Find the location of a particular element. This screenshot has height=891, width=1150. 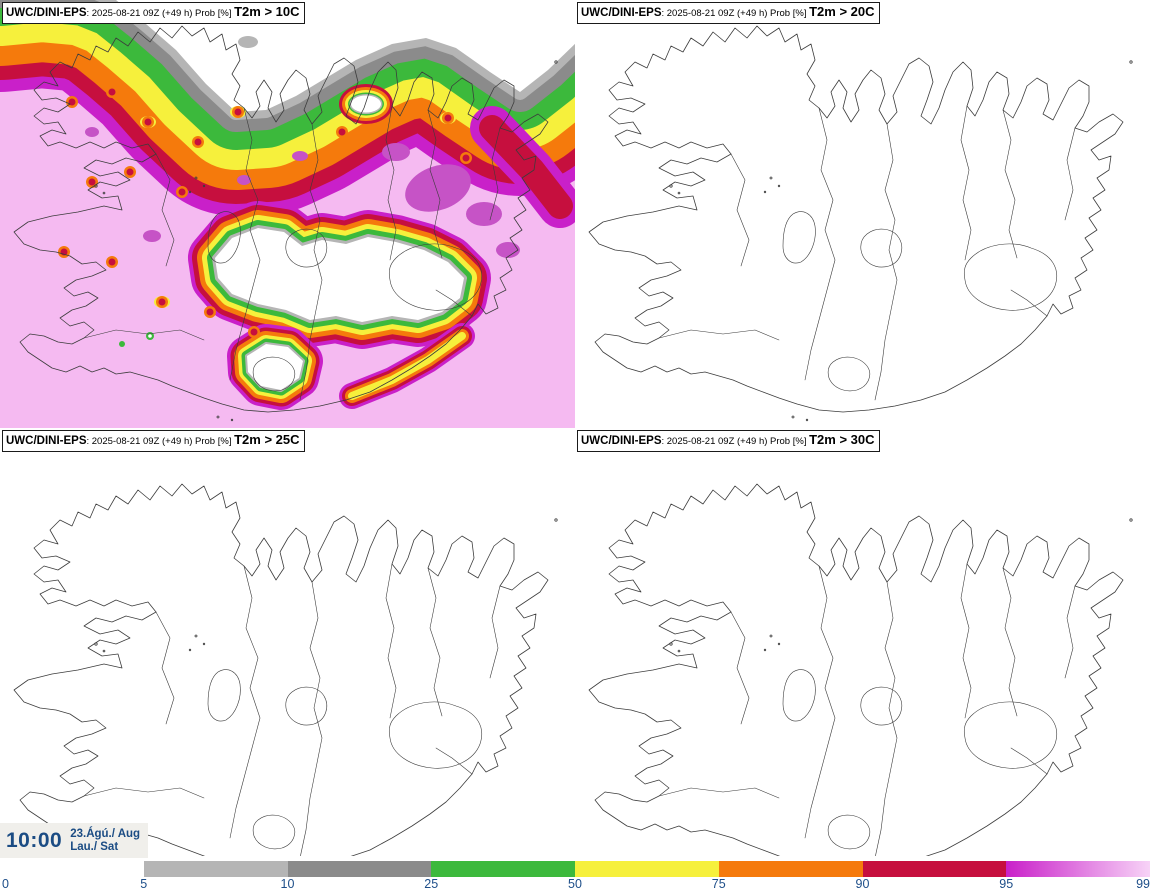

legend-bar is located at coordinates (575, 869).